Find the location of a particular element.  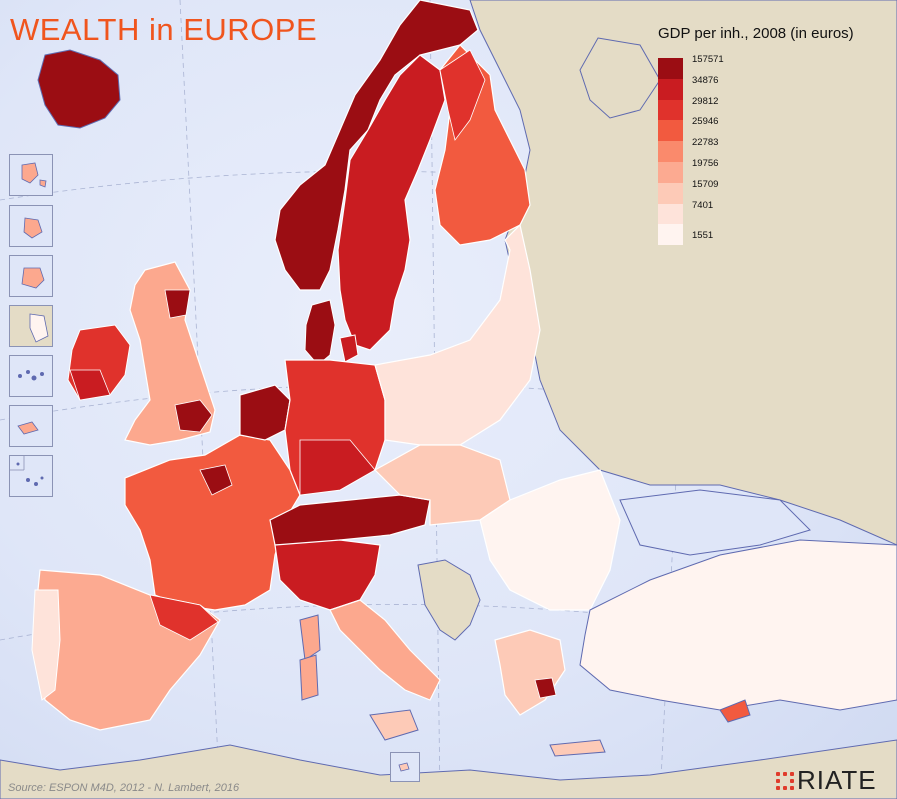

region-athens is located at coordinates (545, 688).